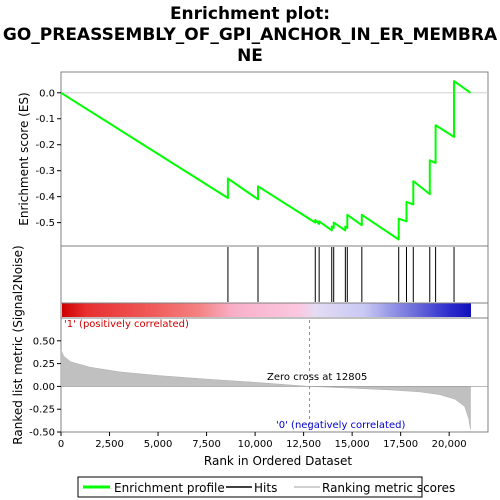  What do you see at coordinates (400, 444) in the screenshot?
I see `x-tick-label: 17,500` at bounding box center [400, 444].